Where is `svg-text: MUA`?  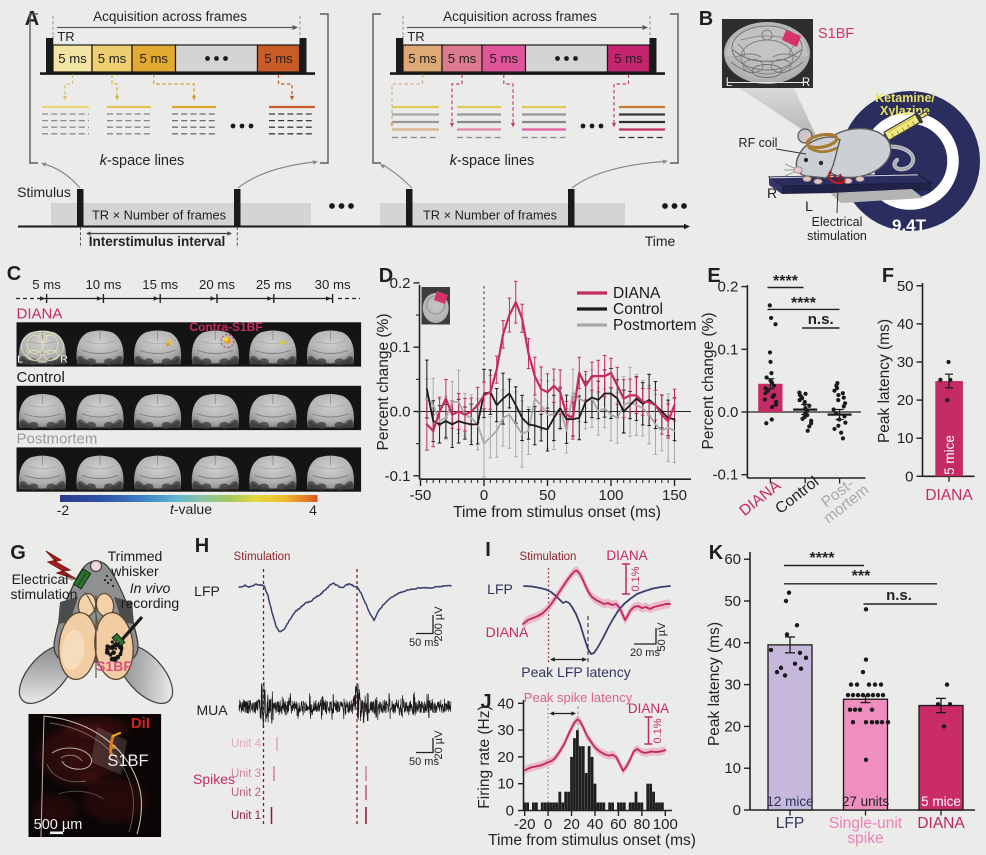 svg-text: MUA is located at coordinates (212, 710).